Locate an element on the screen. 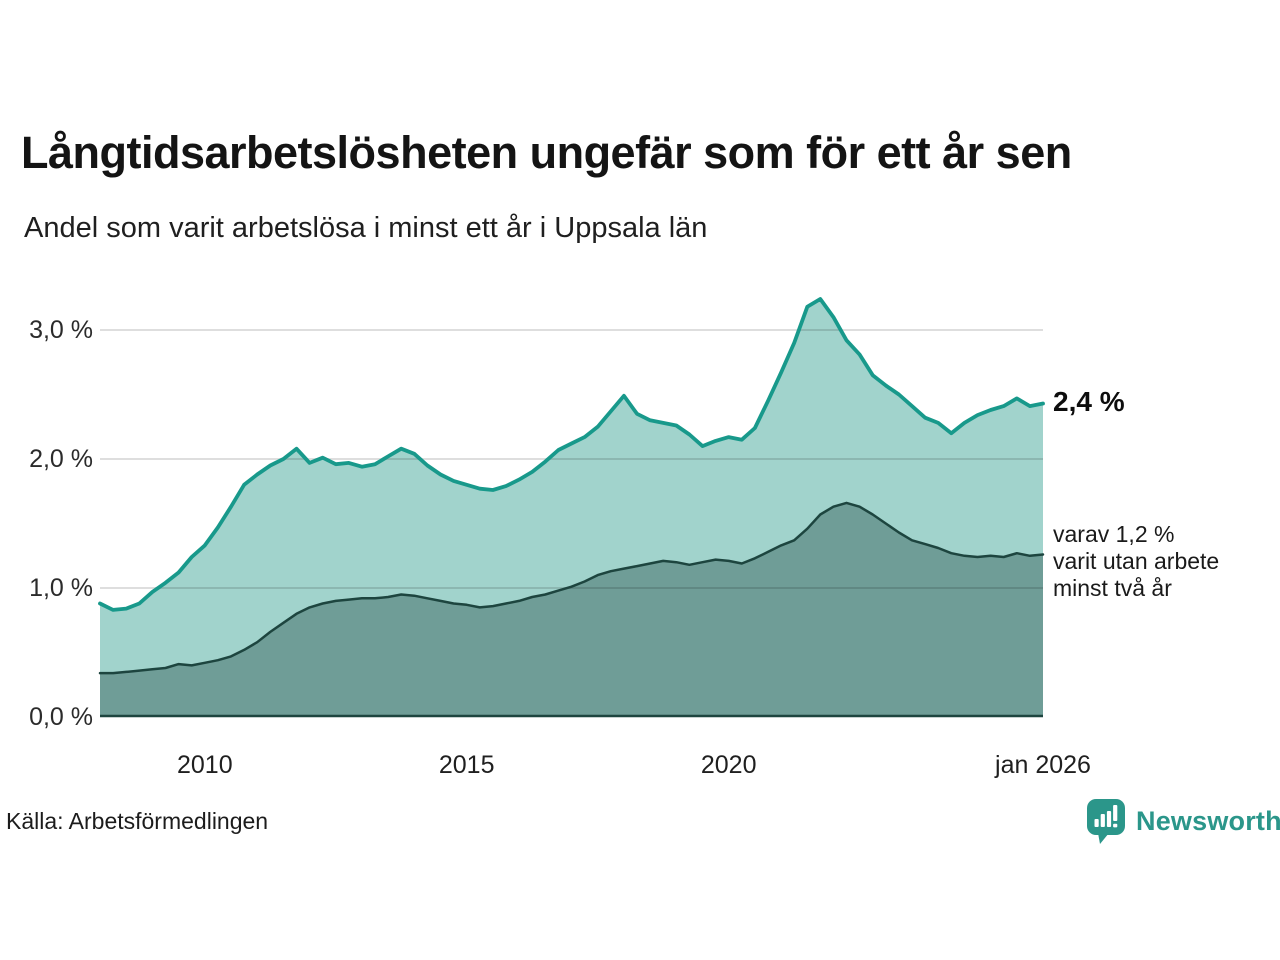  newsworthy-speech-bubble-bar-chart-icon is located at coordinates (1106, 821).